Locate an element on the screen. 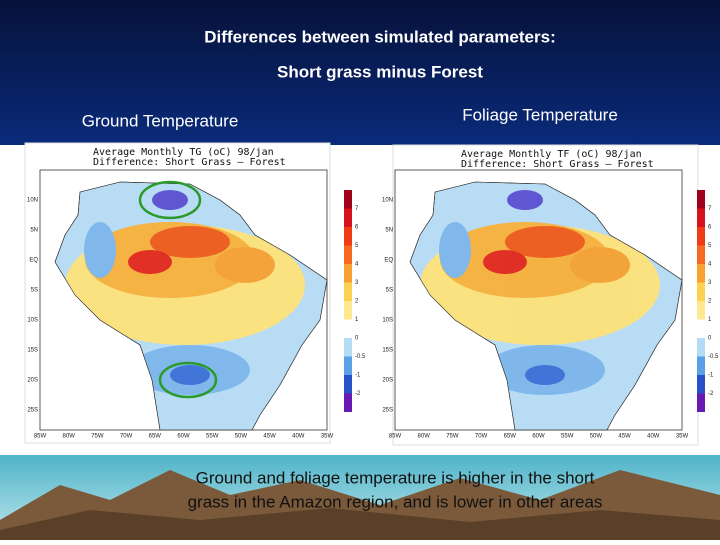 This screenshot has height=545, width=720. map-title: Average Monthly TG (oC) 98/jan is located at coordinates (183, 152).